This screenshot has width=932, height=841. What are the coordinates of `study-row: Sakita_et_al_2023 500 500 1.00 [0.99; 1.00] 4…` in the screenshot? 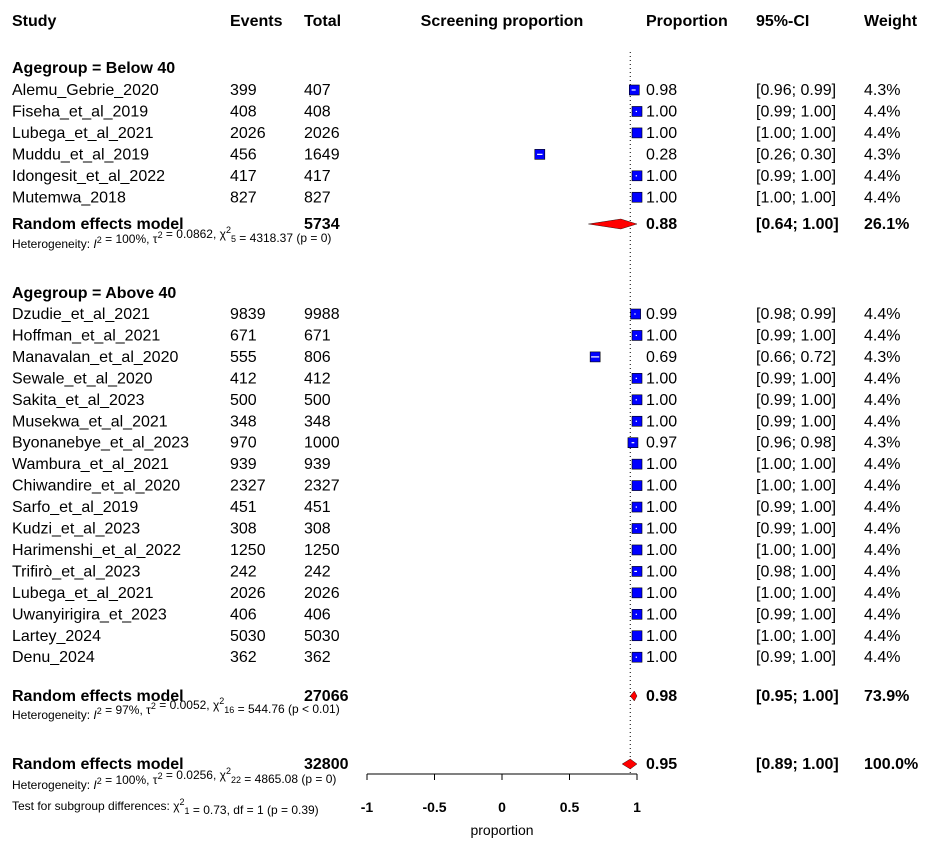 It's located at (456, 400).